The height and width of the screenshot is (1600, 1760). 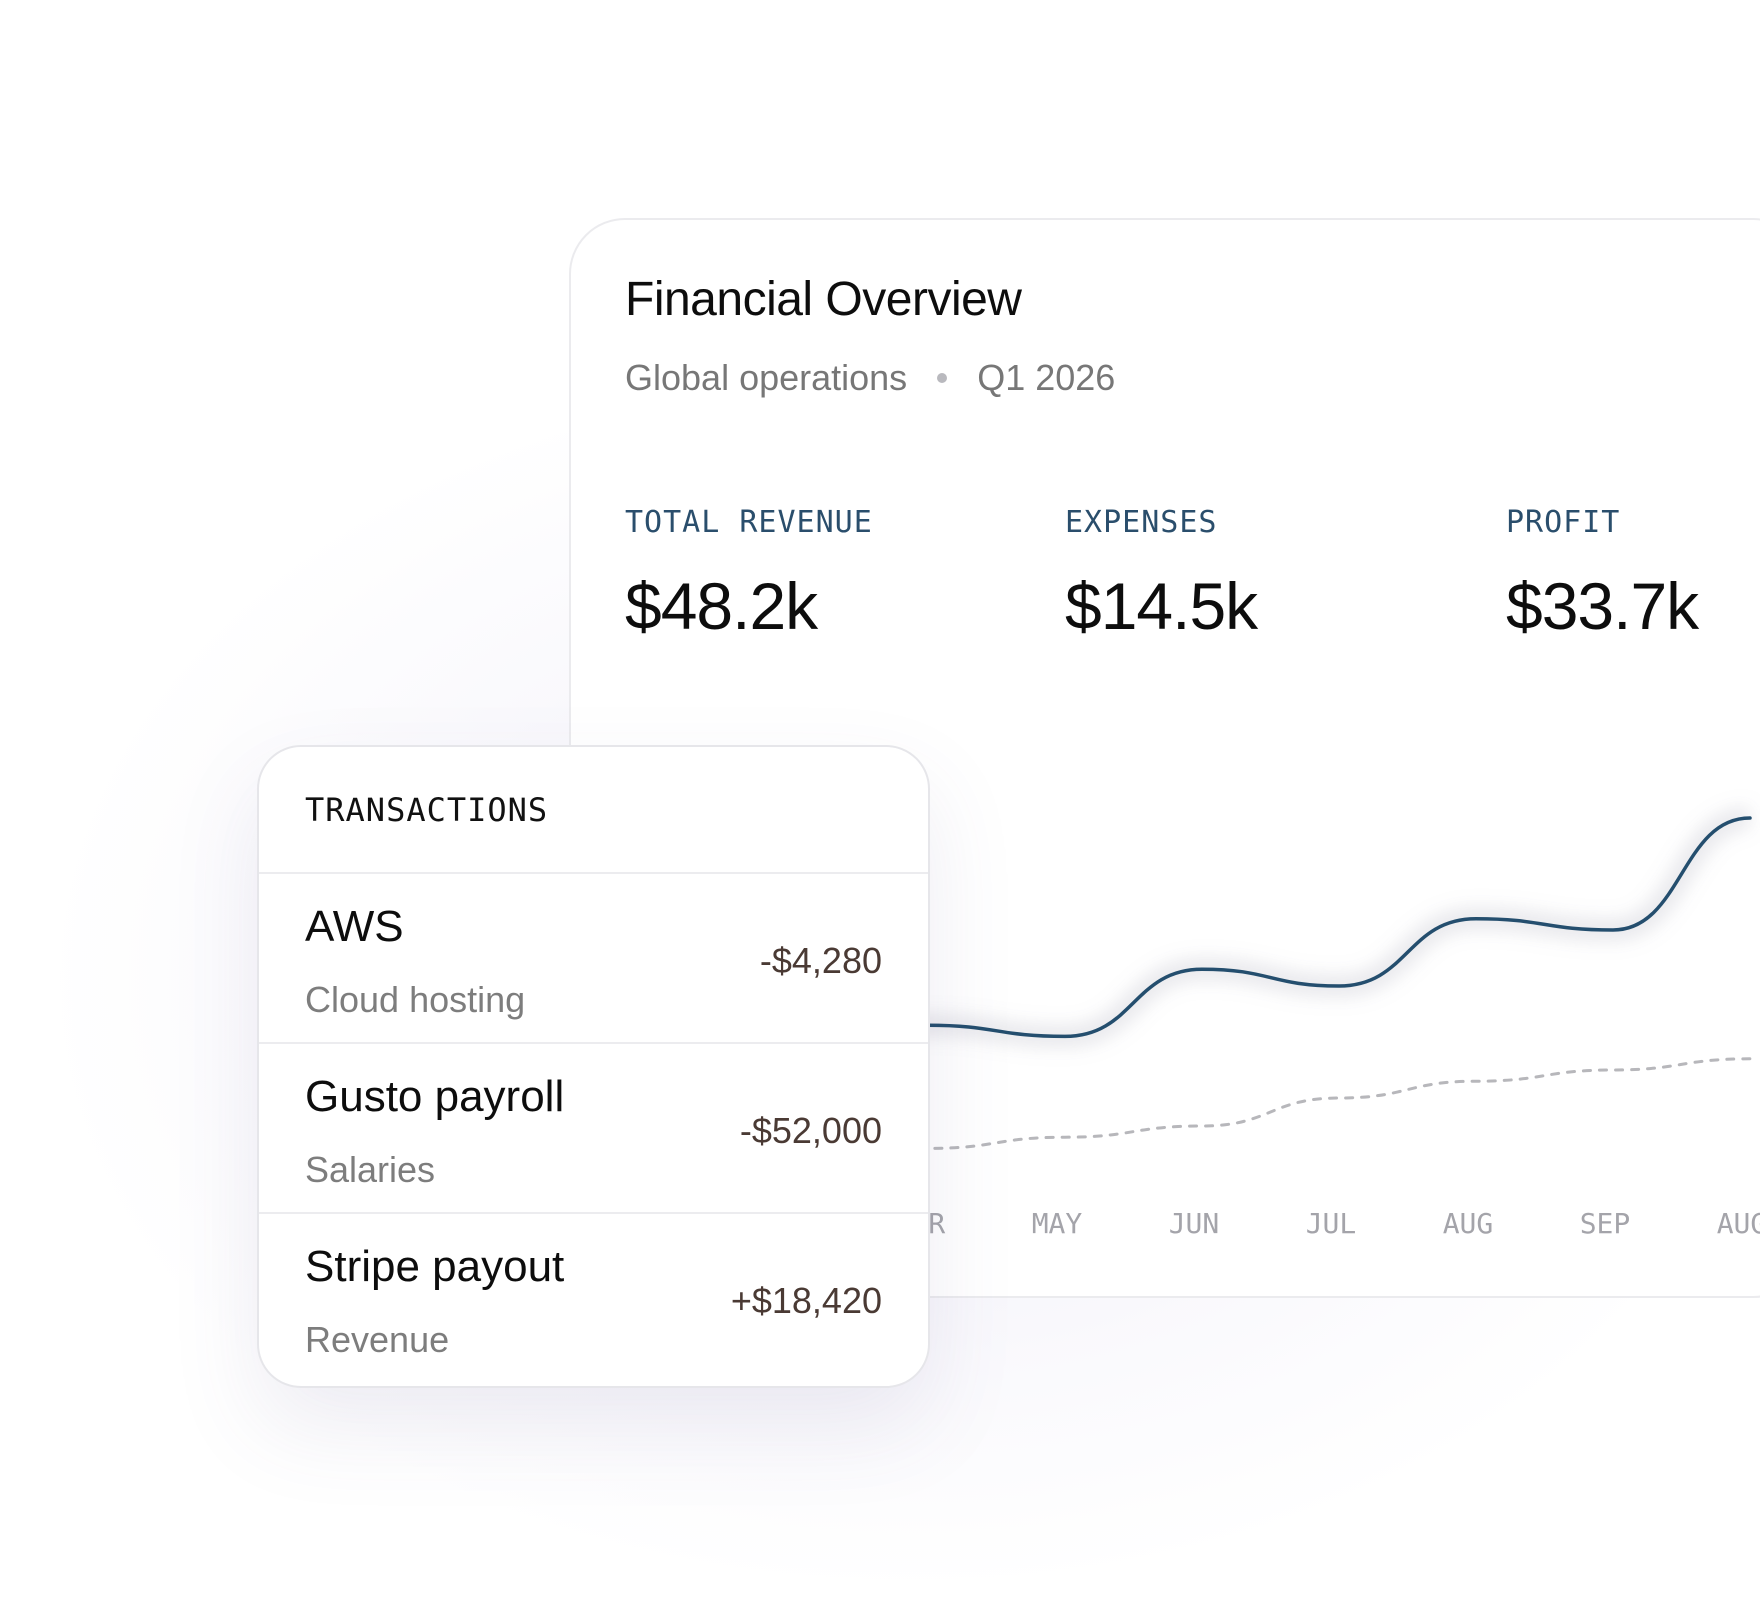 I want to click on transaction-amount: -$4,280, so click(x=820, y=960).